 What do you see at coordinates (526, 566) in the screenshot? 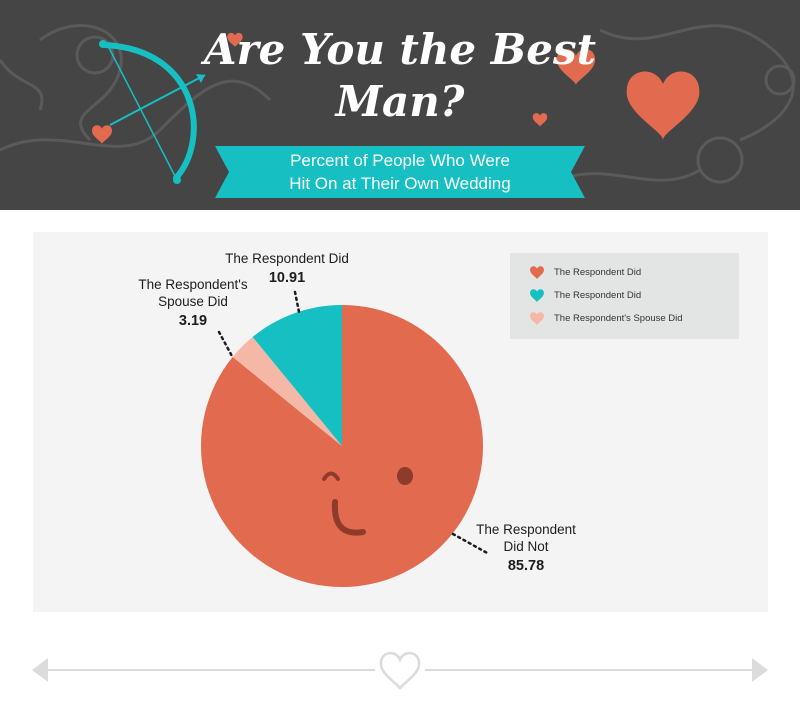
I see `value-did-not: 85.78` at bounding box center [526, 566].